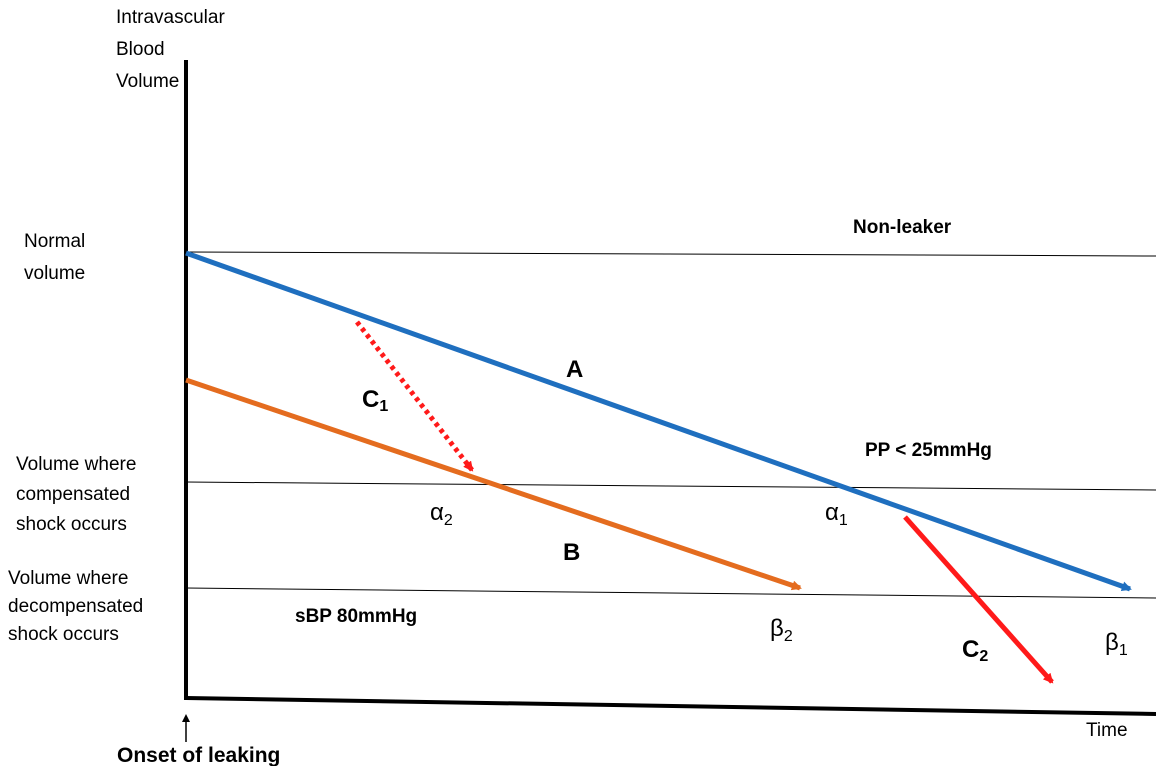 Image resolution: width=1156 pixels, height=766 pixels. I want to click on decompensated-shock-label: Volume where decompensated shock occurs, so click(78, 606).